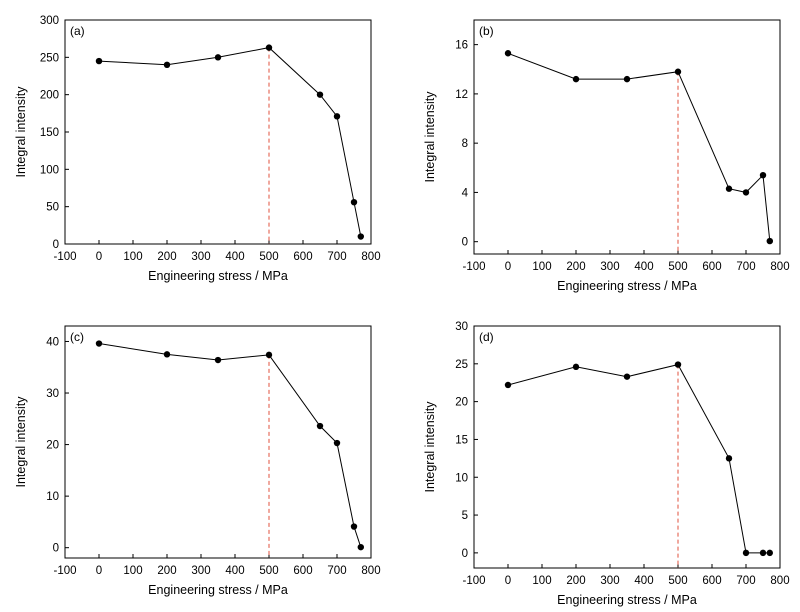 Image resolution: width=800 pixels, height=612 pixels. Describe the element at coordinates (49, 96) in the screenshot. I see `y-tick-label: 200` at that location.